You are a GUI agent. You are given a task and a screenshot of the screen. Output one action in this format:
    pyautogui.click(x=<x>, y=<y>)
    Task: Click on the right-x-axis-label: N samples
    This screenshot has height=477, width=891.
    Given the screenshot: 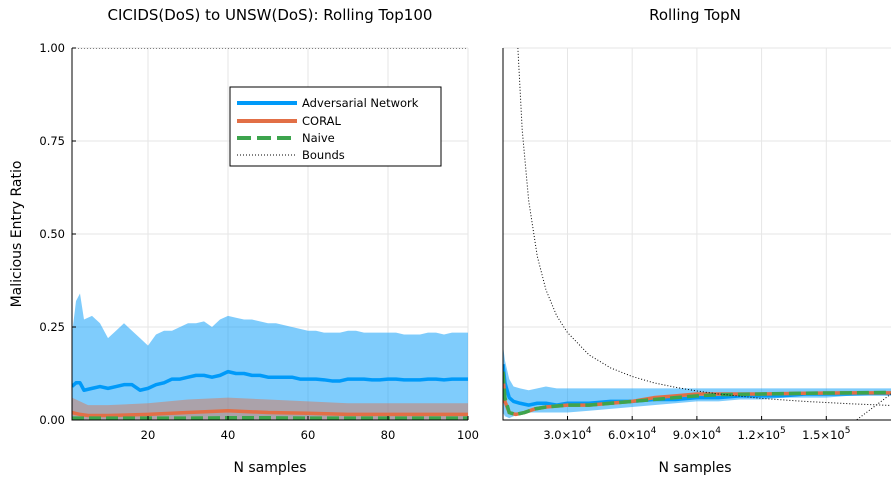 What is the action you would take?
    pyautogui.click(x=694, y=468)
    